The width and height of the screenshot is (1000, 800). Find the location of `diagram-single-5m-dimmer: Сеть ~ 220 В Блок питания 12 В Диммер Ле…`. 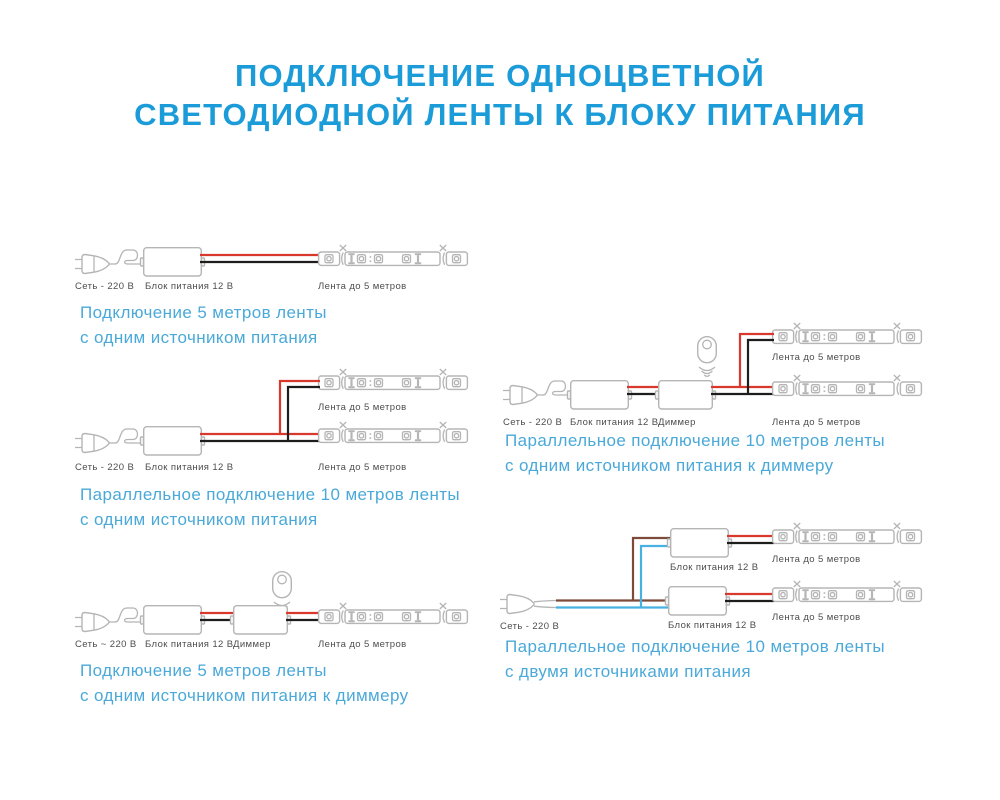

diagram-single-5m-dimmer: Сеть ~ 220 В Блок питания 12 В Диммер Ле… is located at coordinates (272, 610).